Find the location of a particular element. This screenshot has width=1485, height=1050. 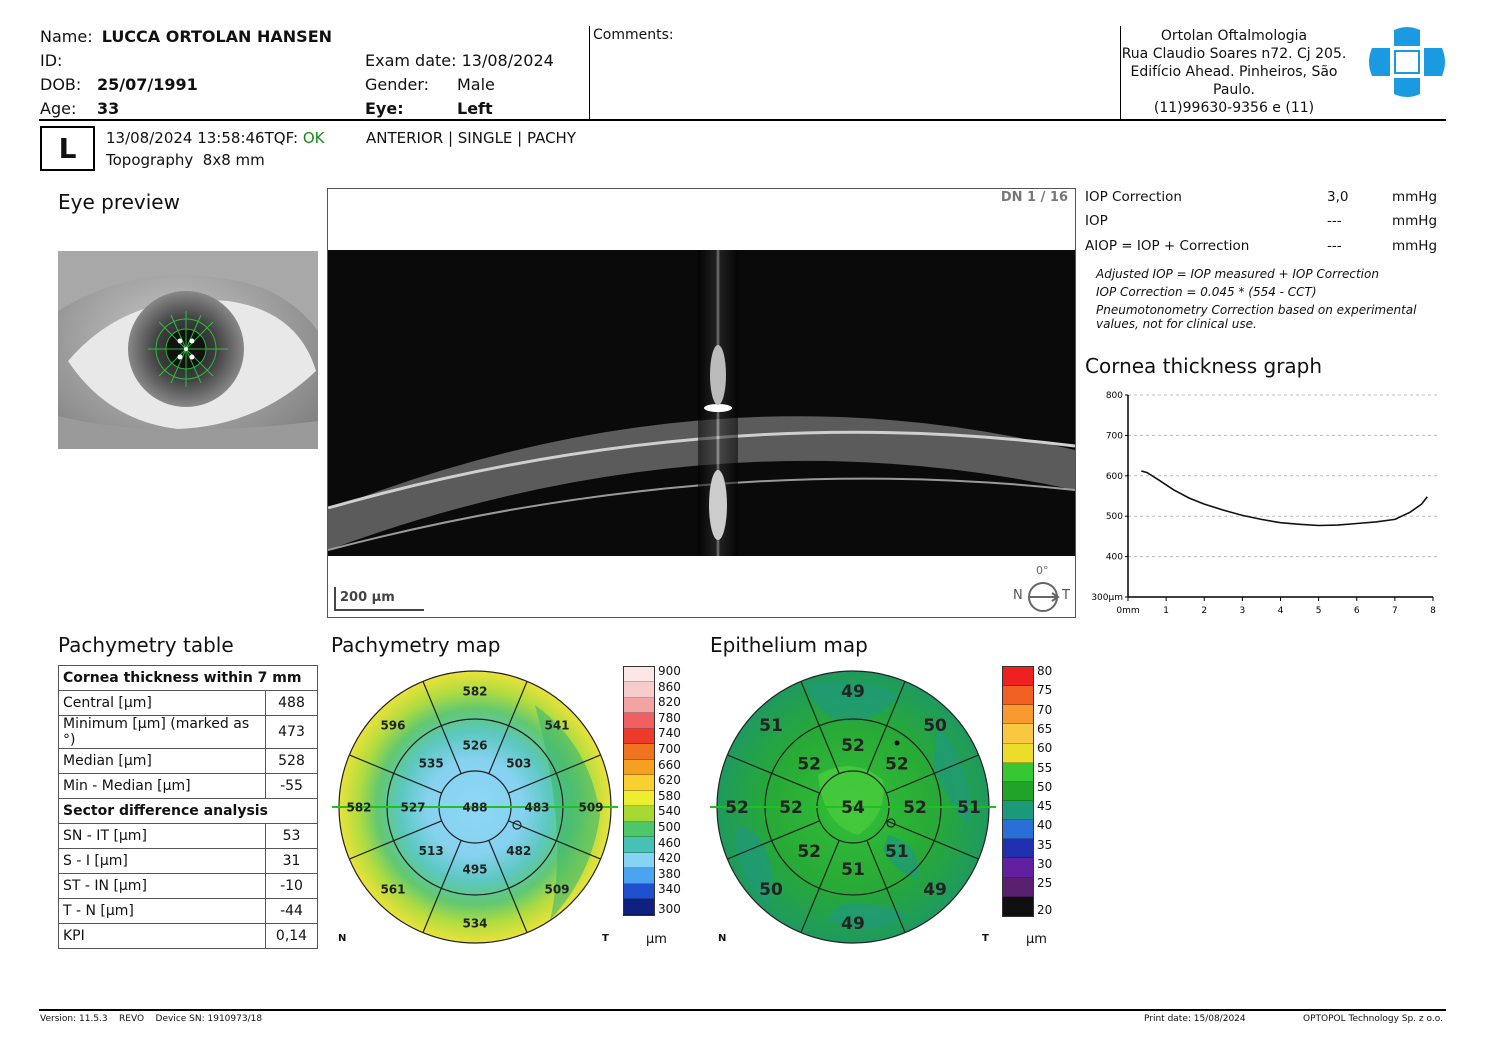

divider is located at coordinates (1120, 72).